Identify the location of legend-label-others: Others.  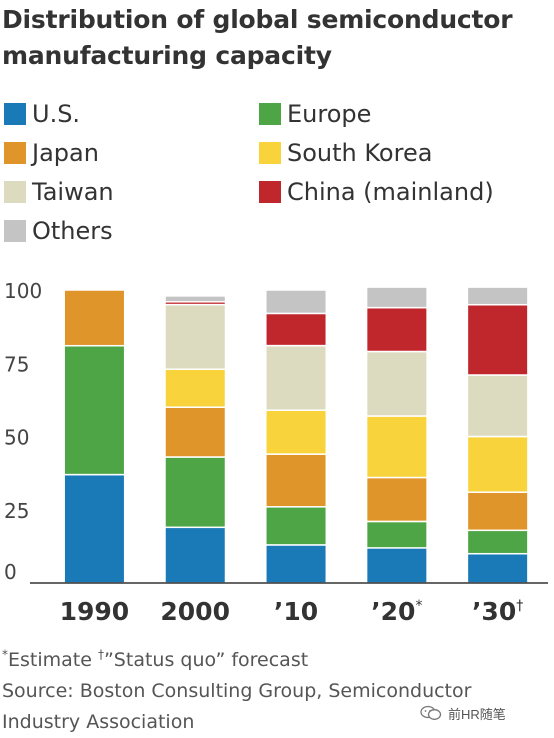
(72, 231).